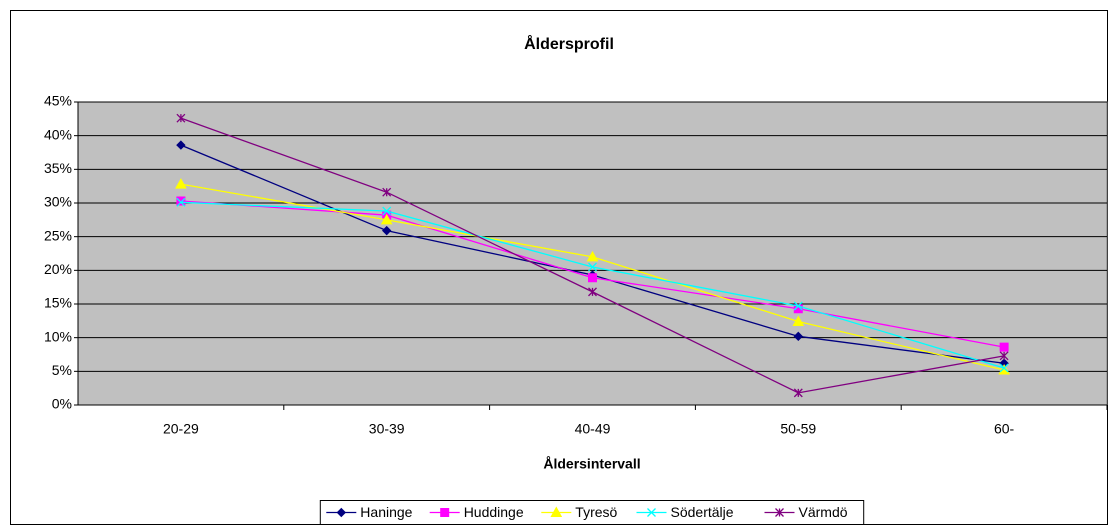 The image size is (1109, 526). Describe the element at coordinates (58, 336) in the screenshot. I see `y-tick-label: 10%` at that location.